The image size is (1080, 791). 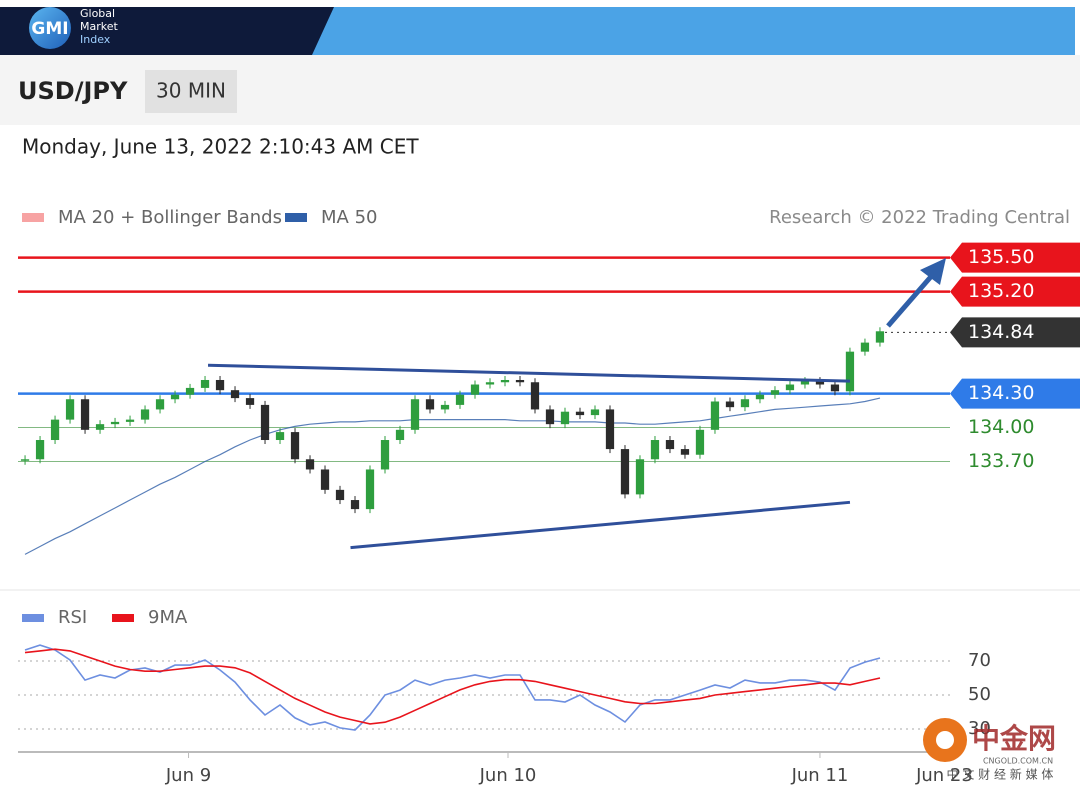 What do you see at coordinates (1001, 257) in the screenshot?
I see `level-label: 135.50` at bounding box center [1001, 257].